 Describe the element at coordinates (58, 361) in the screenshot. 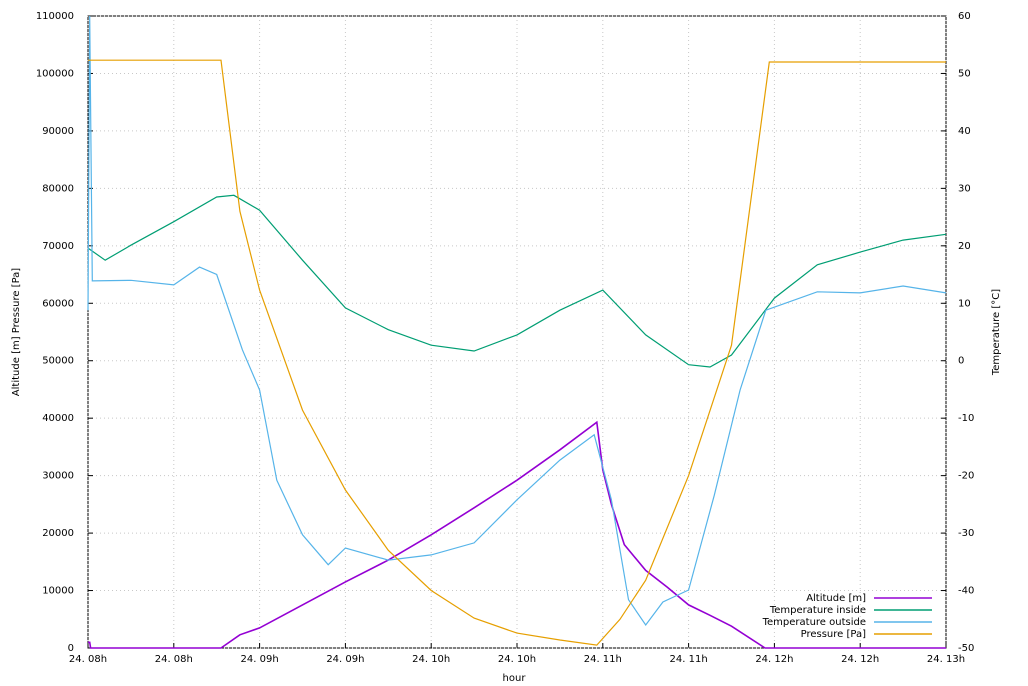

I see `y-tick-label: 50000` at that location.